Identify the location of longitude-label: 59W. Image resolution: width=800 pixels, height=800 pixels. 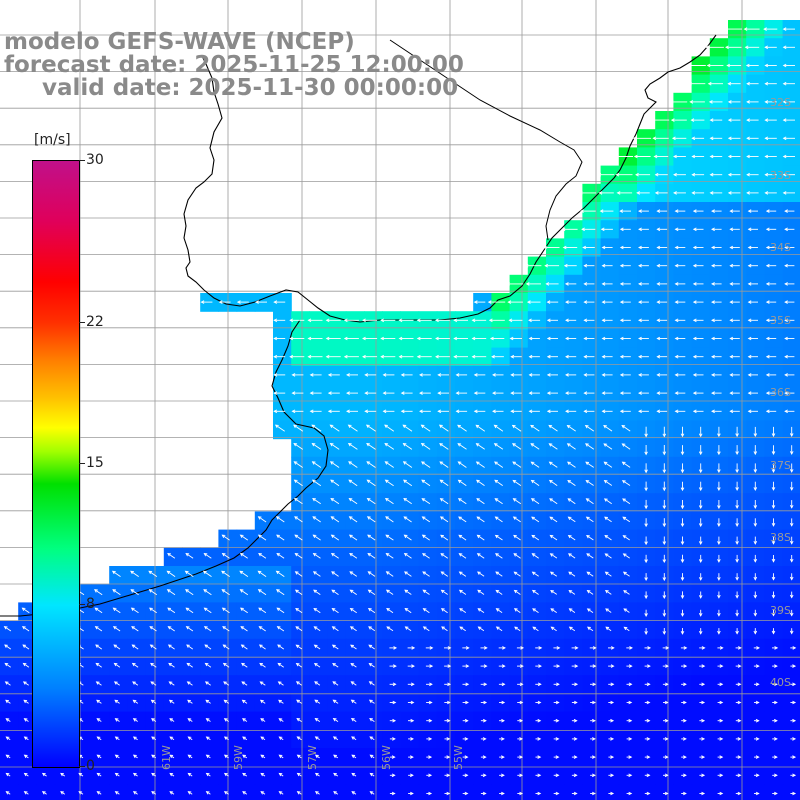
(238, 757).